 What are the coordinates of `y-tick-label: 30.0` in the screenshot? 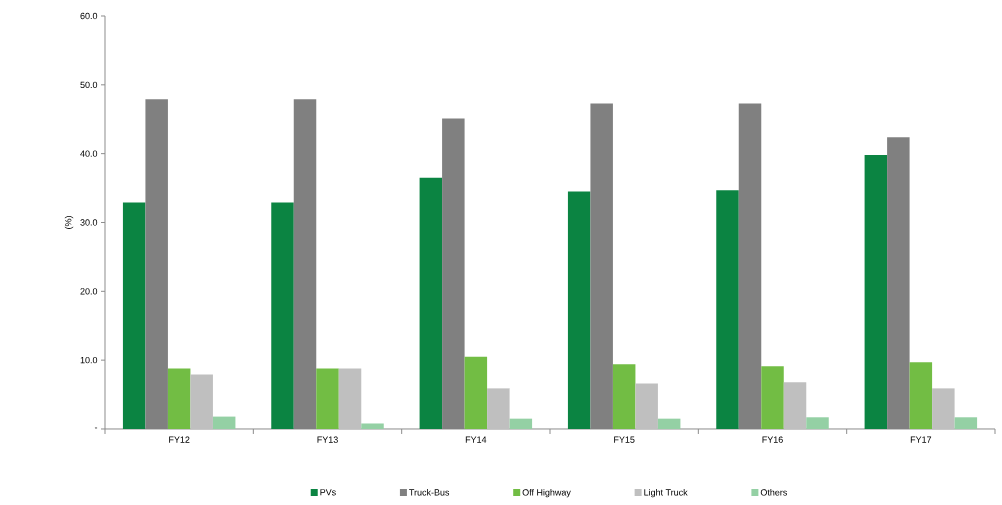 It's located at (89, 222).